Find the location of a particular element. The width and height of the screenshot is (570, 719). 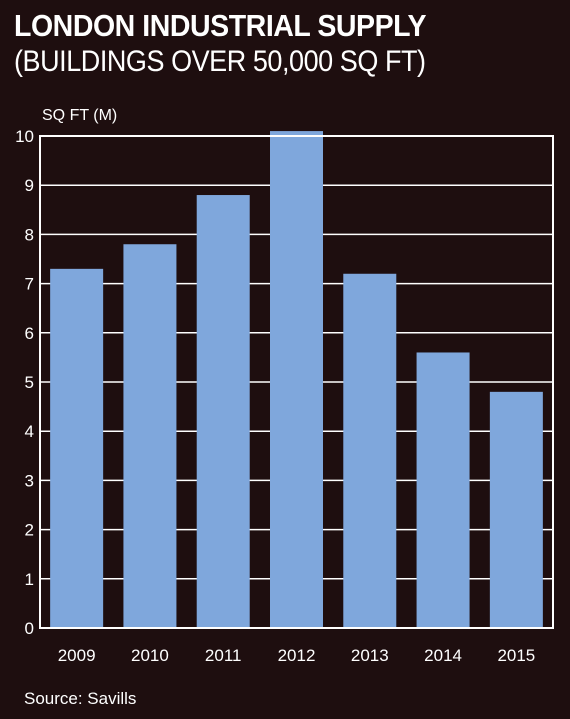

x-tick-label: 2010 is located at coordinates (150, 655).